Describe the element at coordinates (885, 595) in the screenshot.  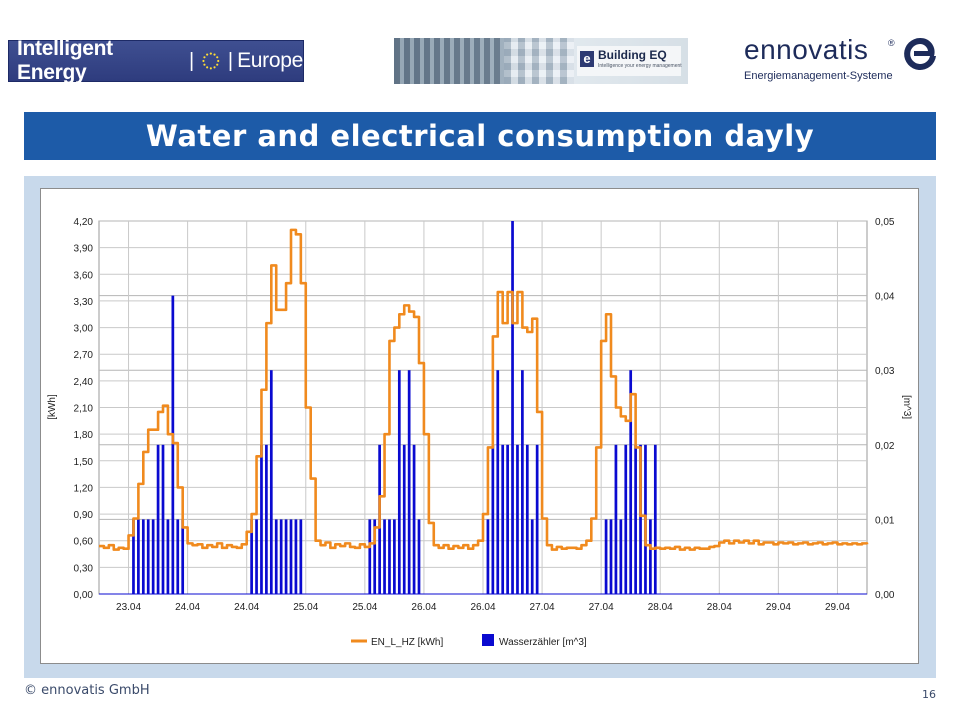
I see `y-right-tick-label: 0,00` at that location.